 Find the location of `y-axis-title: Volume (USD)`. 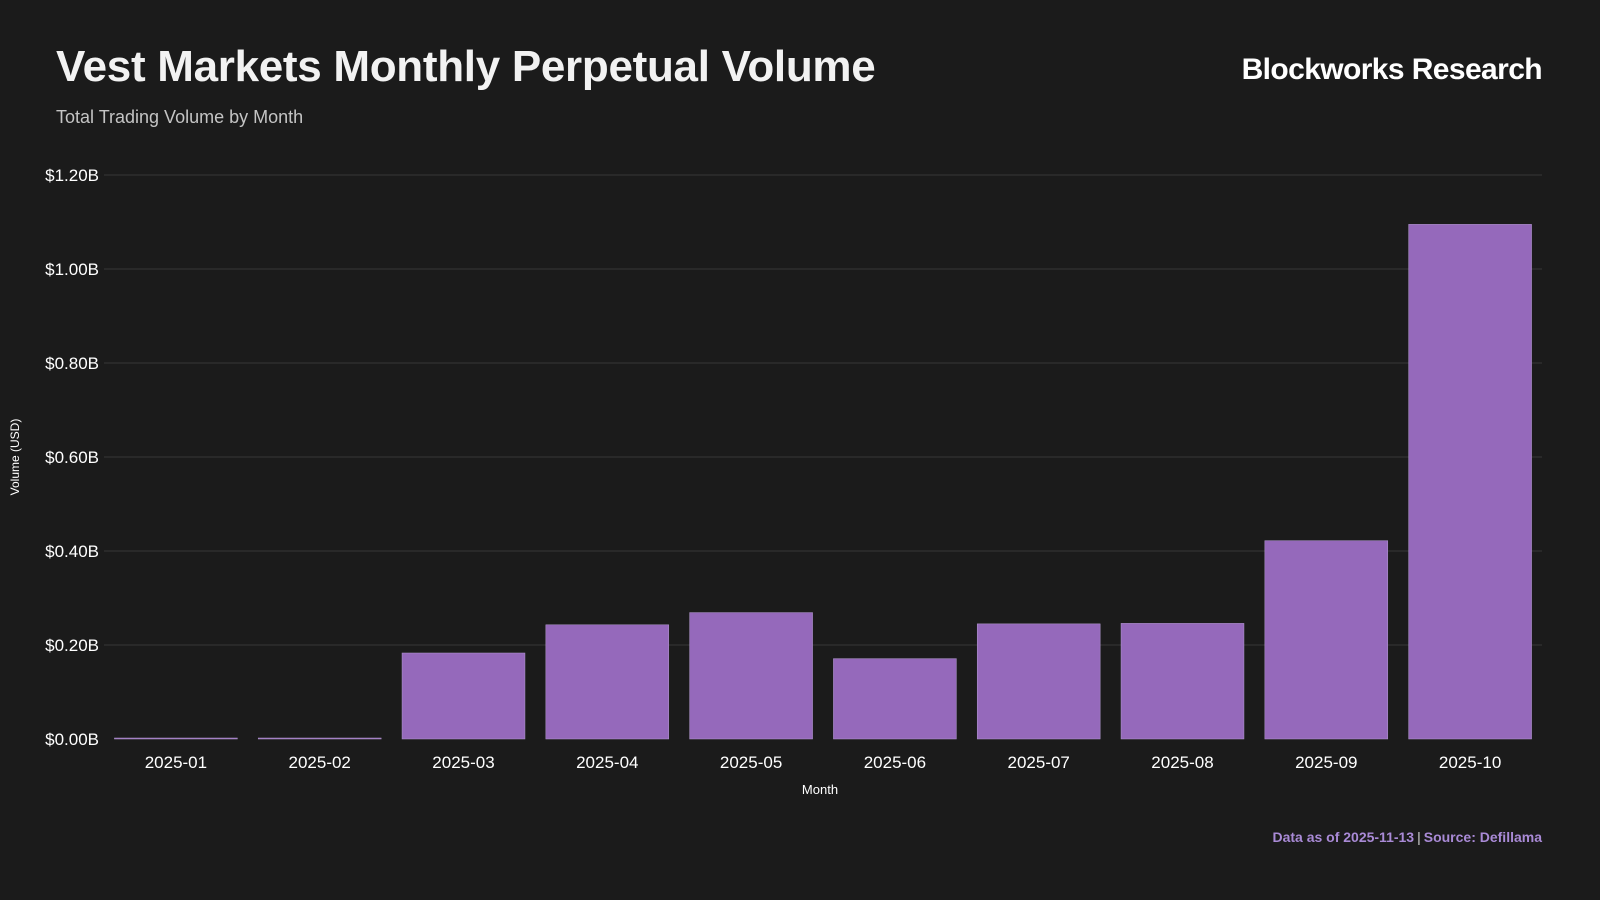

y-axis-title: Volume (USD) is located at coordinates (15, 457).